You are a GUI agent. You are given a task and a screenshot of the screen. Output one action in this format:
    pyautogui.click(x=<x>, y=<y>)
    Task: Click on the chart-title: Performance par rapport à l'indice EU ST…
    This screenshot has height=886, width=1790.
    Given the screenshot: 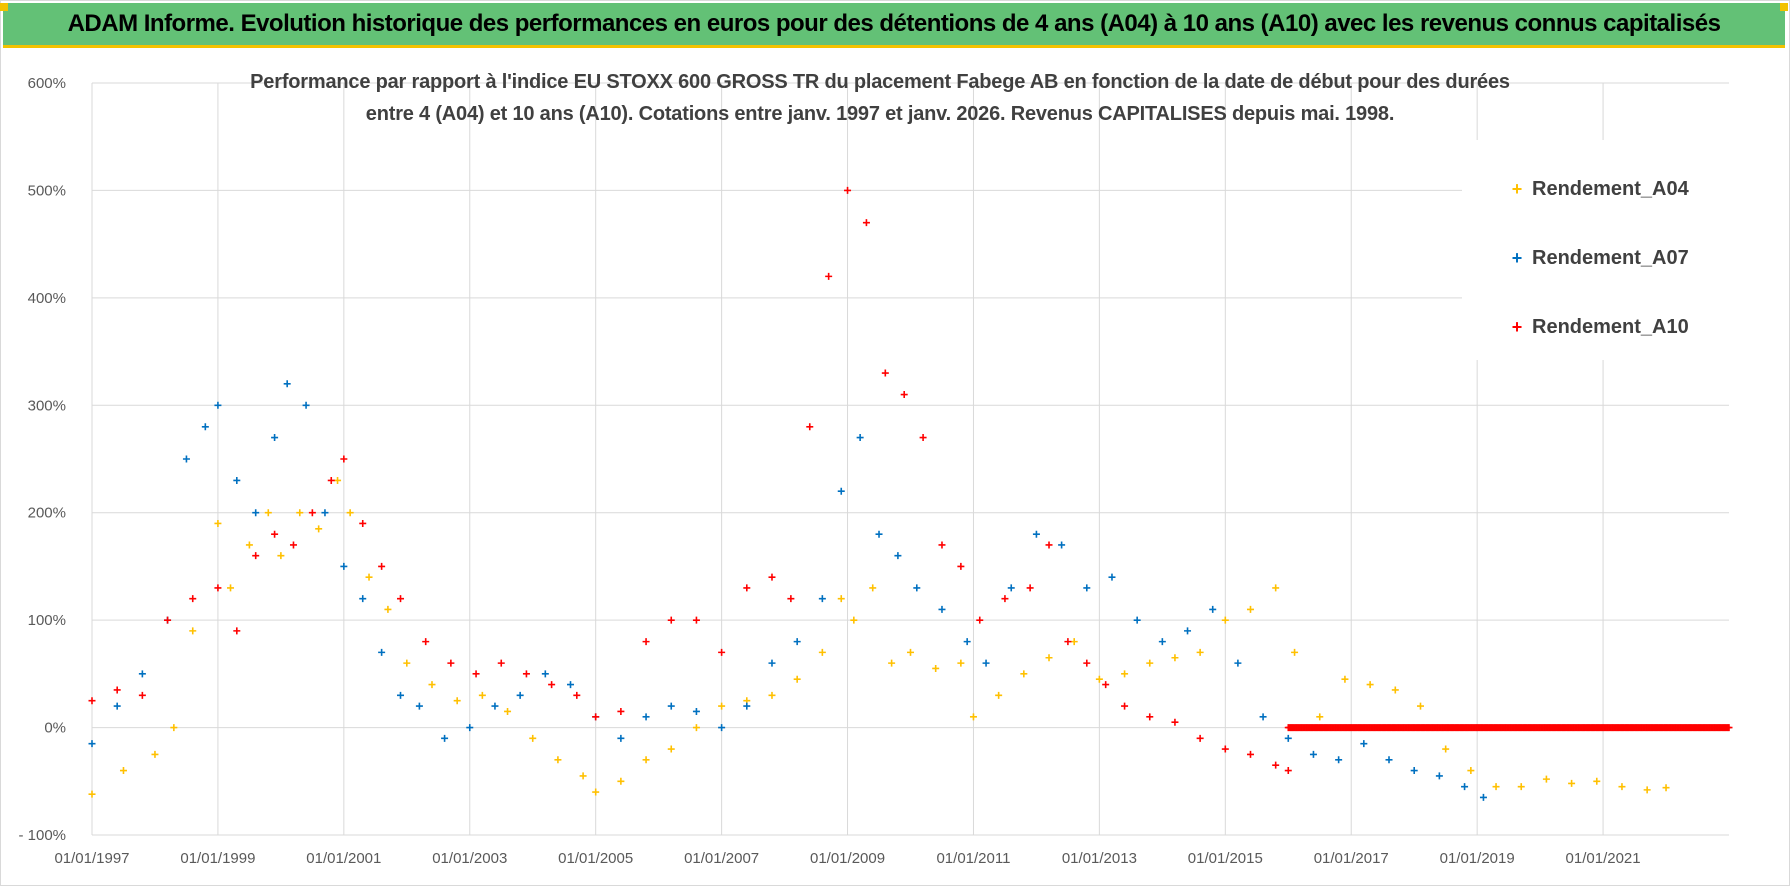 What is the action you would take?
    pyautogui.click(x=880, y=98)
    